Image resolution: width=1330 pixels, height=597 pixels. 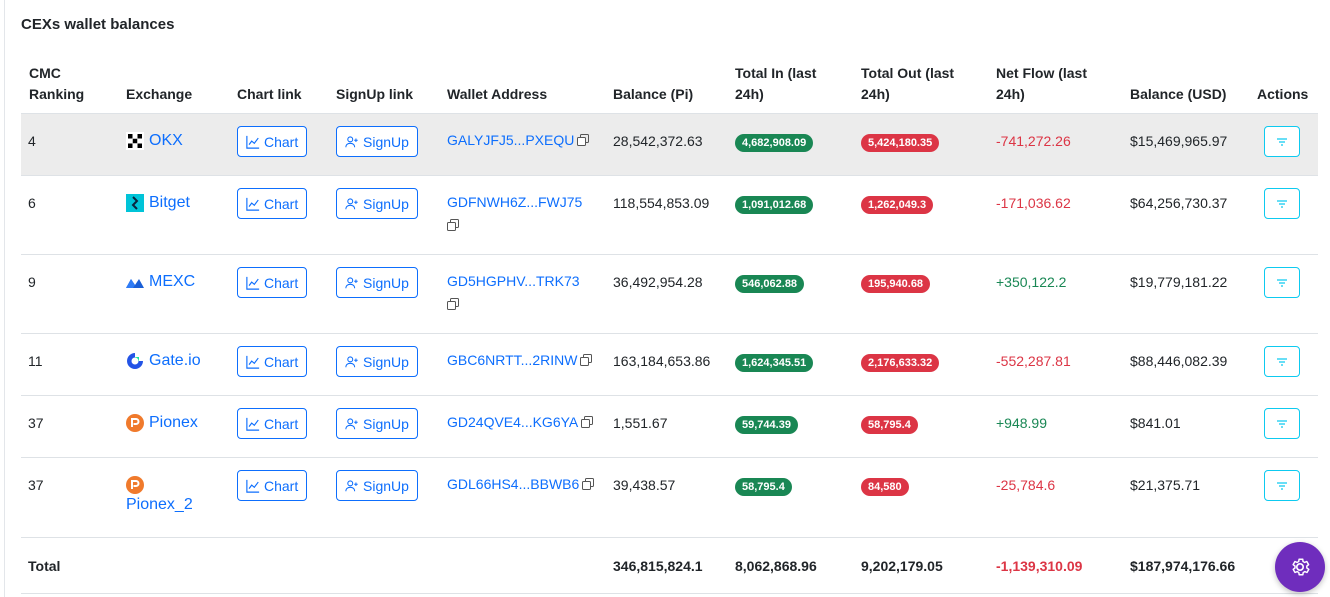 I want to click on total-out-badge: 58,795.4, so click(x=889, y=425).